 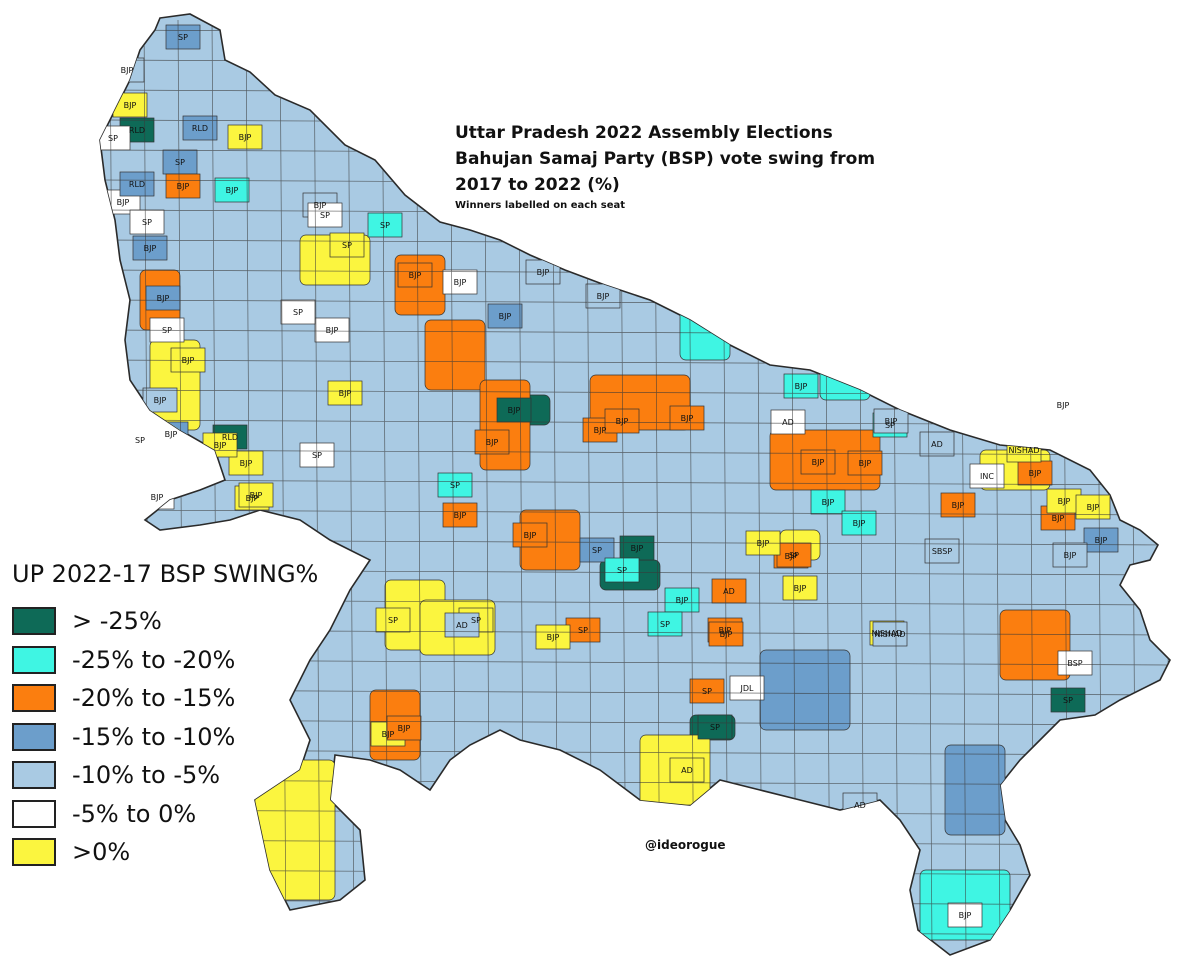 What do you see at coordinates (889, 634) in the screenshot?
I see `seat-winner-label: NISHAD` at bounding box center [889, 634].